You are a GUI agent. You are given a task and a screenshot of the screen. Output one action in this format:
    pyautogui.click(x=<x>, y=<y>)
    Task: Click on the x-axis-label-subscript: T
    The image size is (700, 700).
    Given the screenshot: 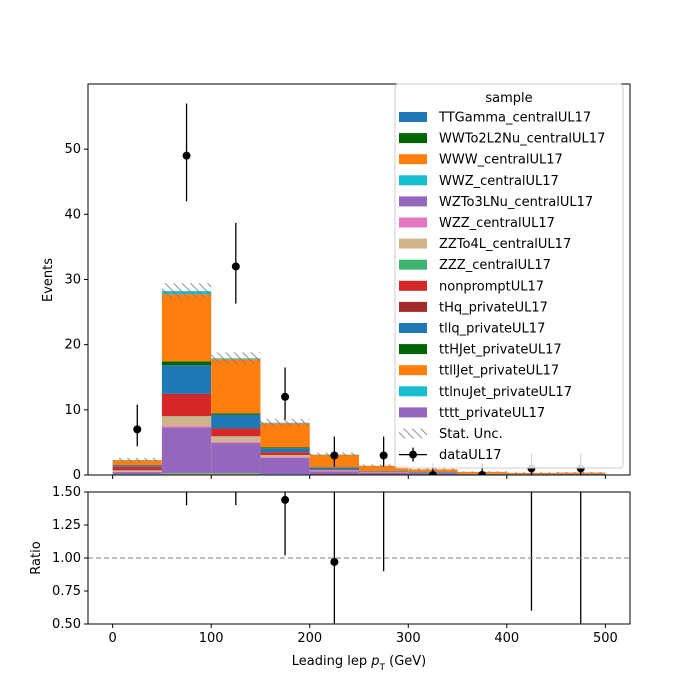 What is the action you would take?
    pyautogui.click(x=381, y=668)
    